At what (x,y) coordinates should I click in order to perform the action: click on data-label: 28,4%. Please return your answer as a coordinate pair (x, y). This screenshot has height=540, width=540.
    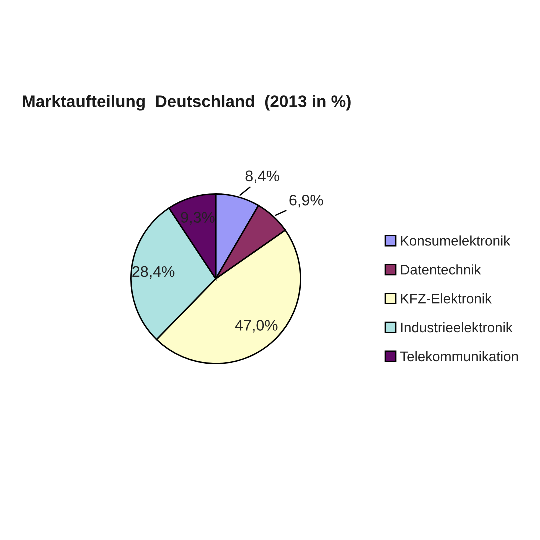
    Looking at the image, I should click on (153, 272).